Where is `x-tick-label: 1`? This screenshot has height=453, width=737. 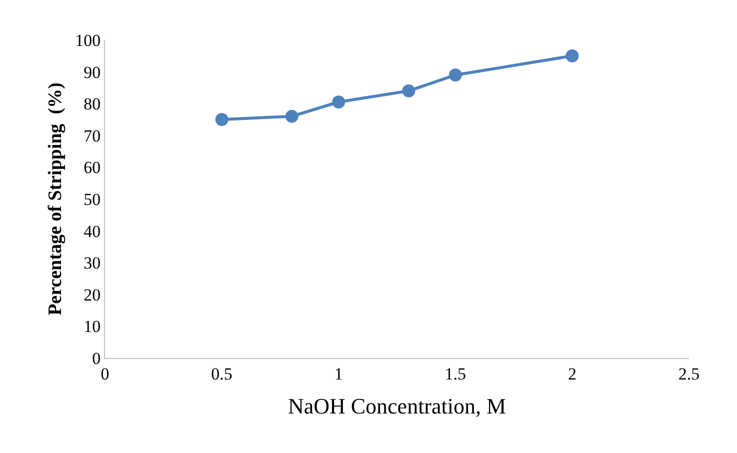 x-tick-label: 1 is located at coordinates (338, 374).